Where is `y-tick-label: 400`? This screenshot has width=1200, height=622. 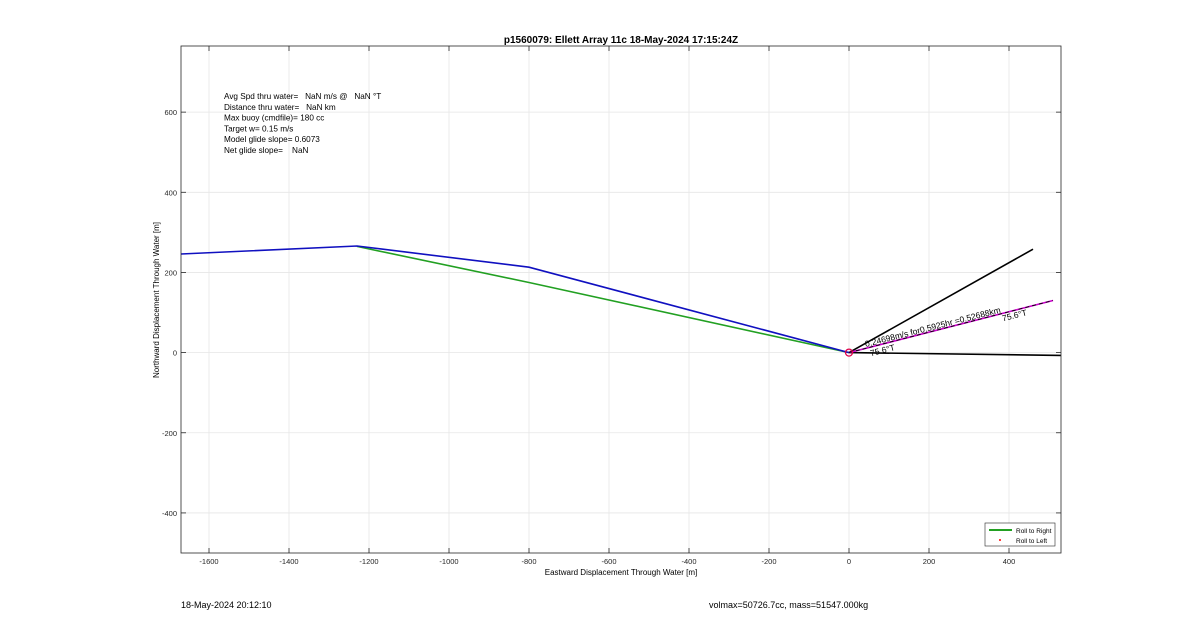 y-tick-label: 400 is located at coordinates (170, 192).